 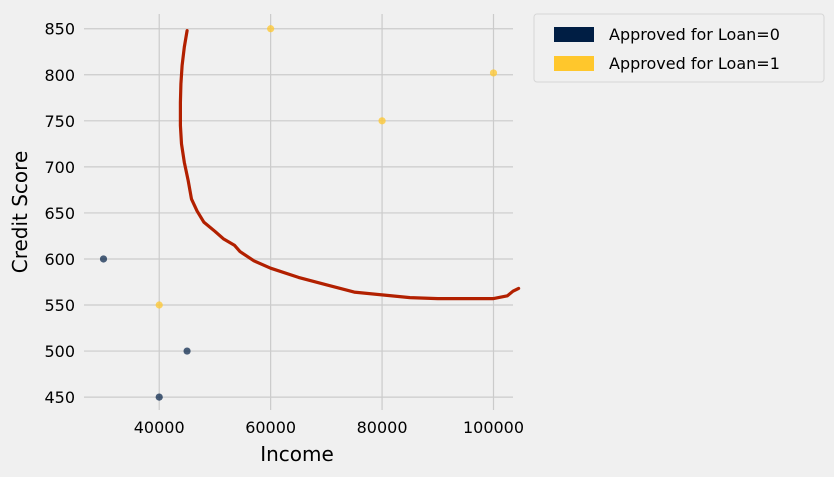 I want to click on x-axis-ticks: 40000 60000 80000 100000, so click(x=329, y=427).